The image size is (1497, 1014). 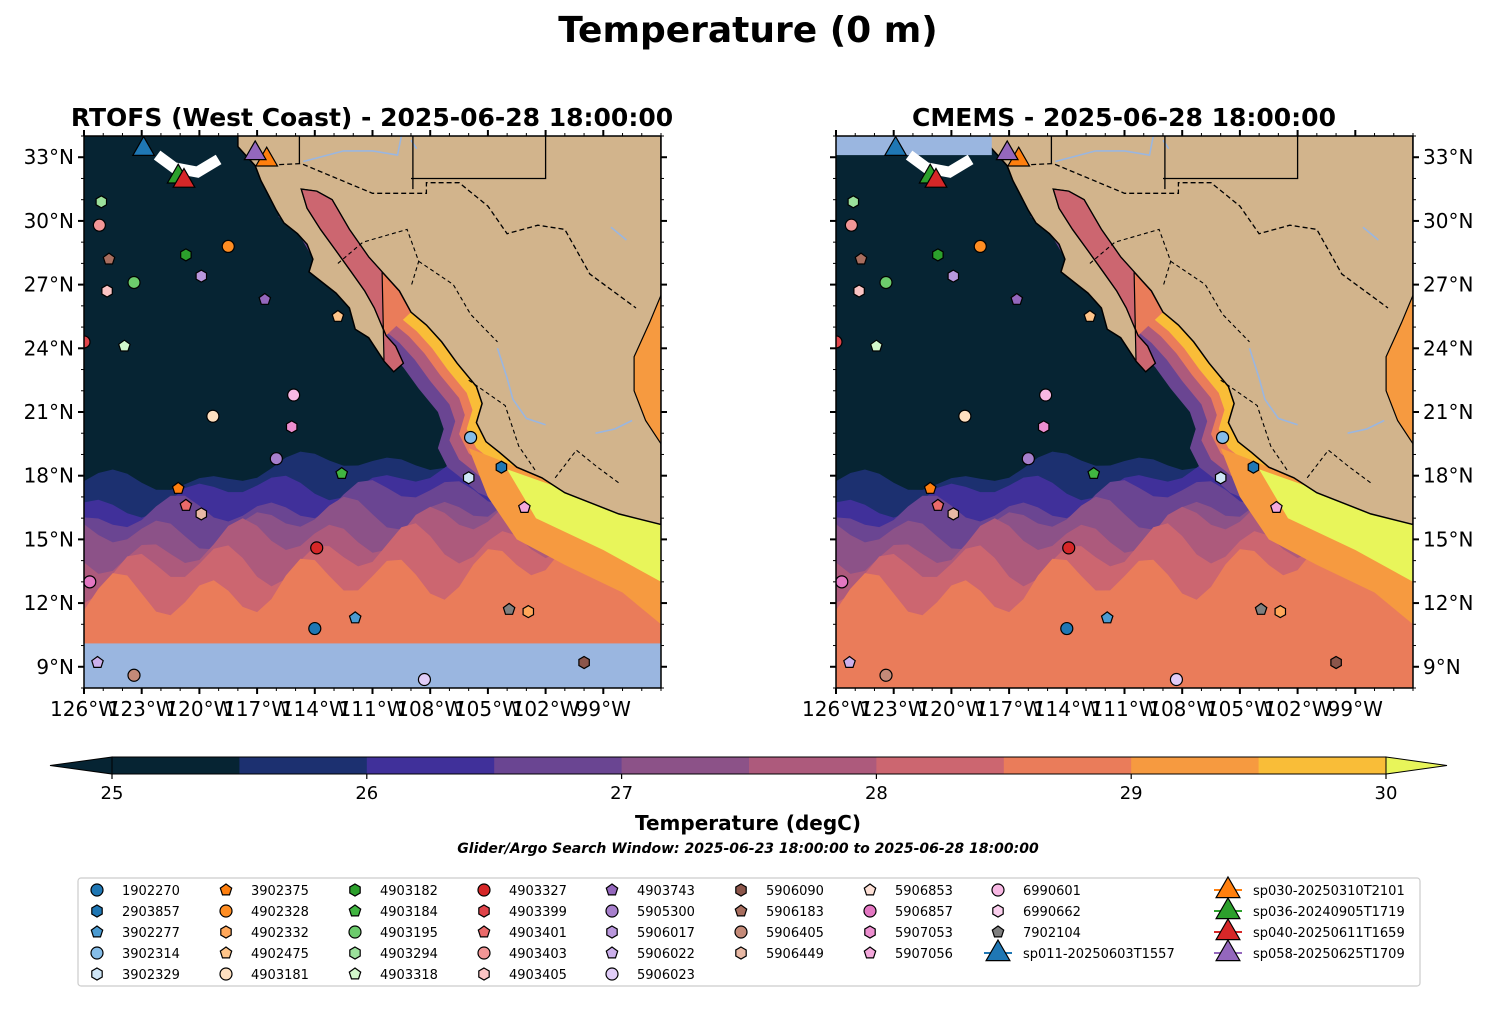 I want to click on colorbar-frame, so click(x=749, y=765).